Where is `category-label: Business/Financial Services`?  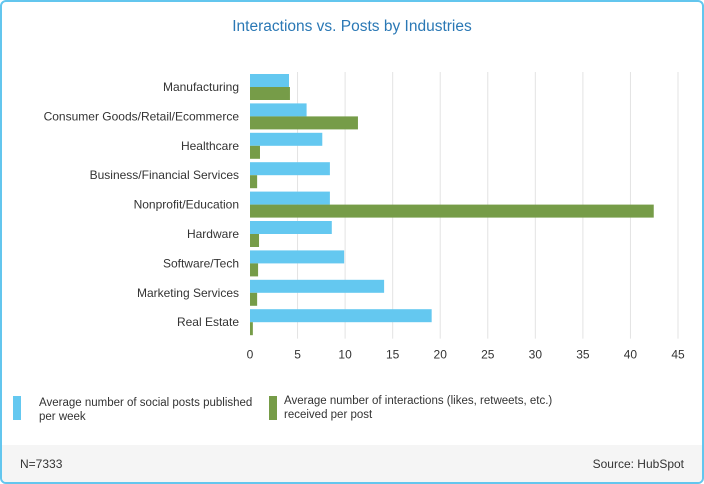
category-label: Business/Financial Services is located at coordinates (164, 175).